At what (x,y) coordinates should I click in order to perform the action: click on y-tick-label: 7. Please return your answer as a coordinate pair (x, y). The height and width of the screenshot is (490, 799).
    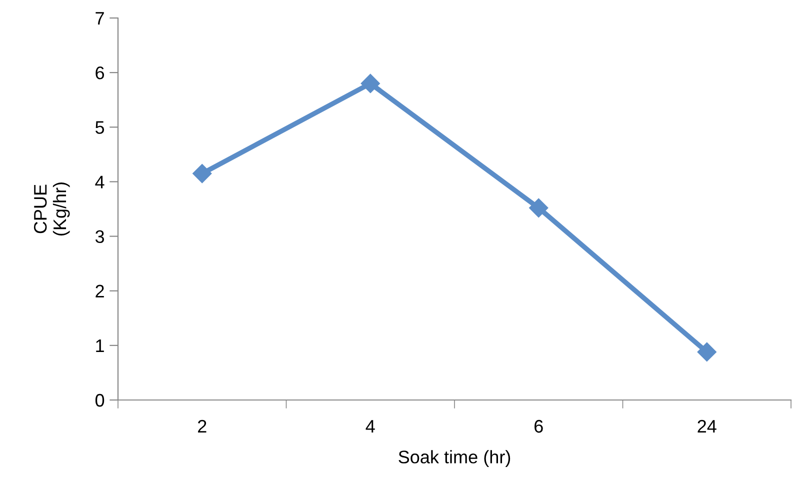
    Looking at the image, I should click on (100, 18).